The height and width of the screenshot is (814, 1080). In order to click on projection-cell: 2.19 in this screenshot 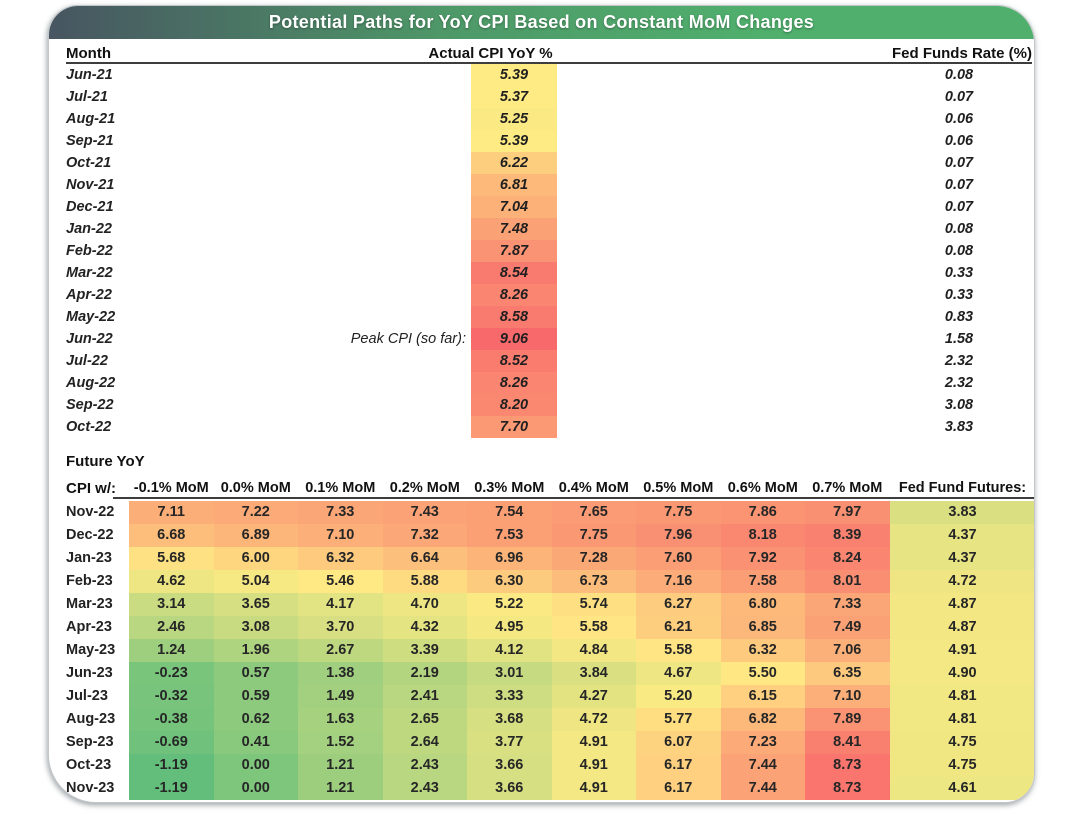, I will do `click(424, 673)`.